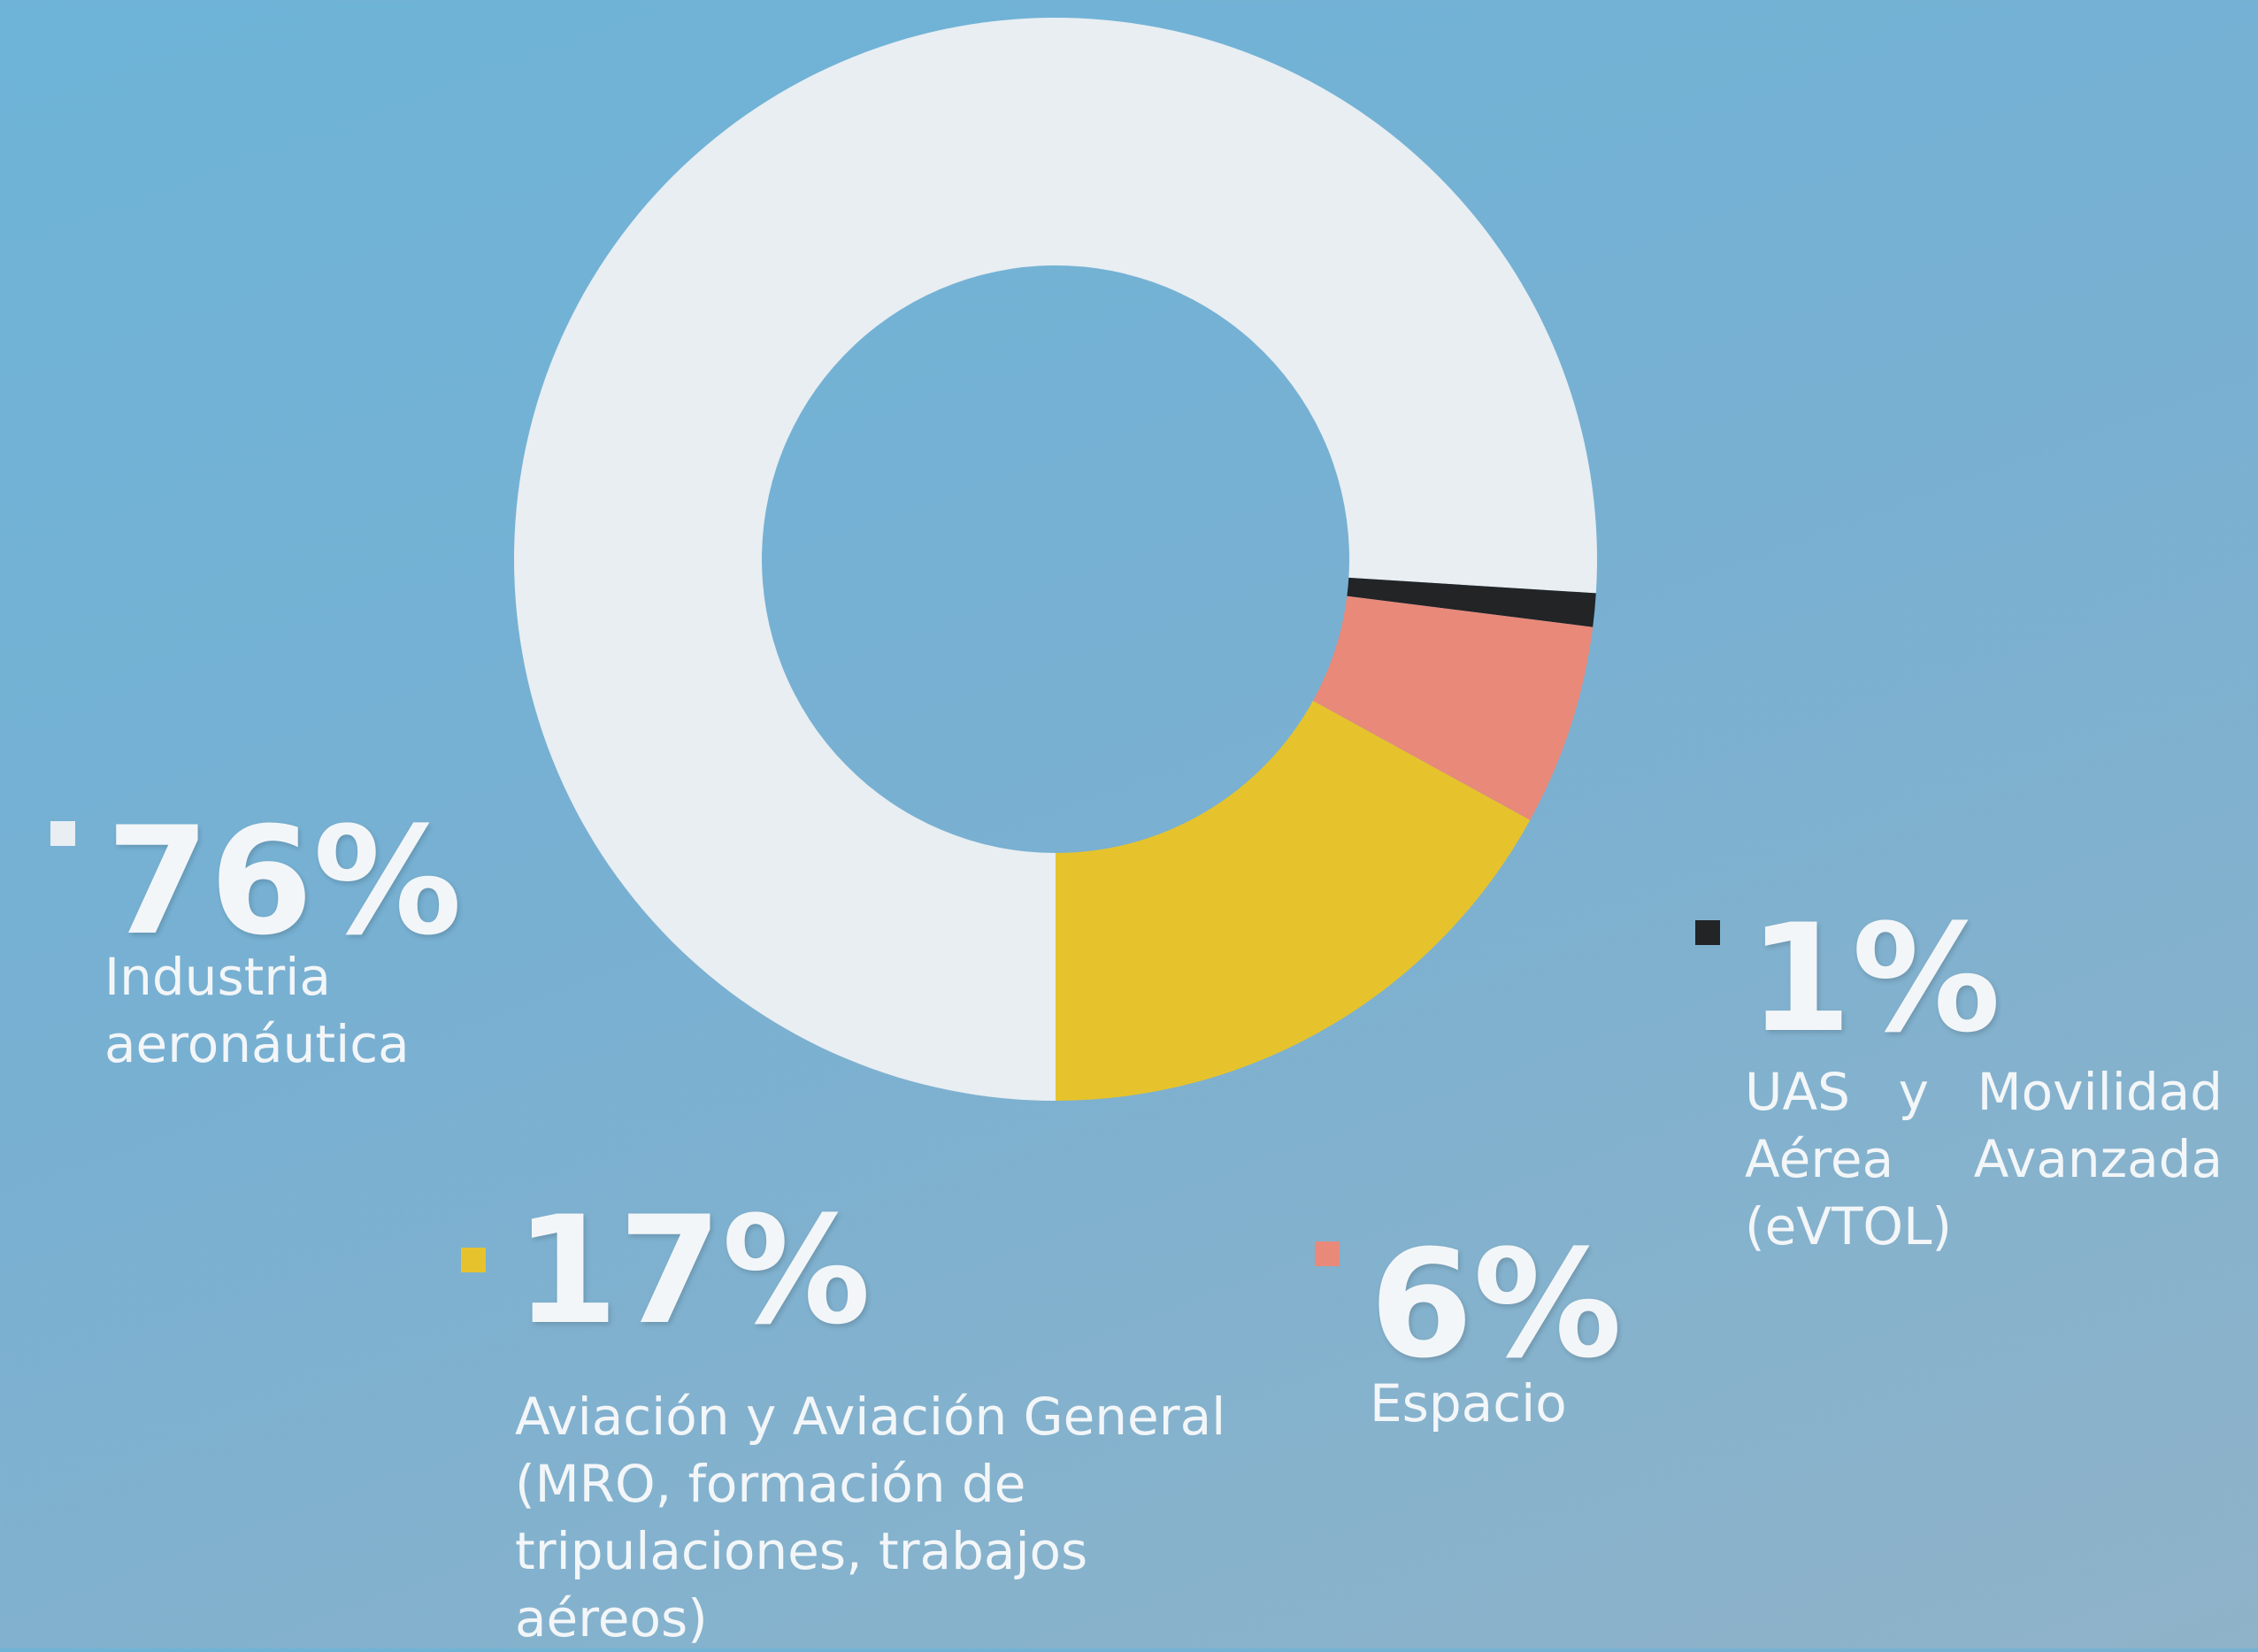 The image size is (2258, 1652). I want to click on value-label: 6%, so click(1496, 1304).